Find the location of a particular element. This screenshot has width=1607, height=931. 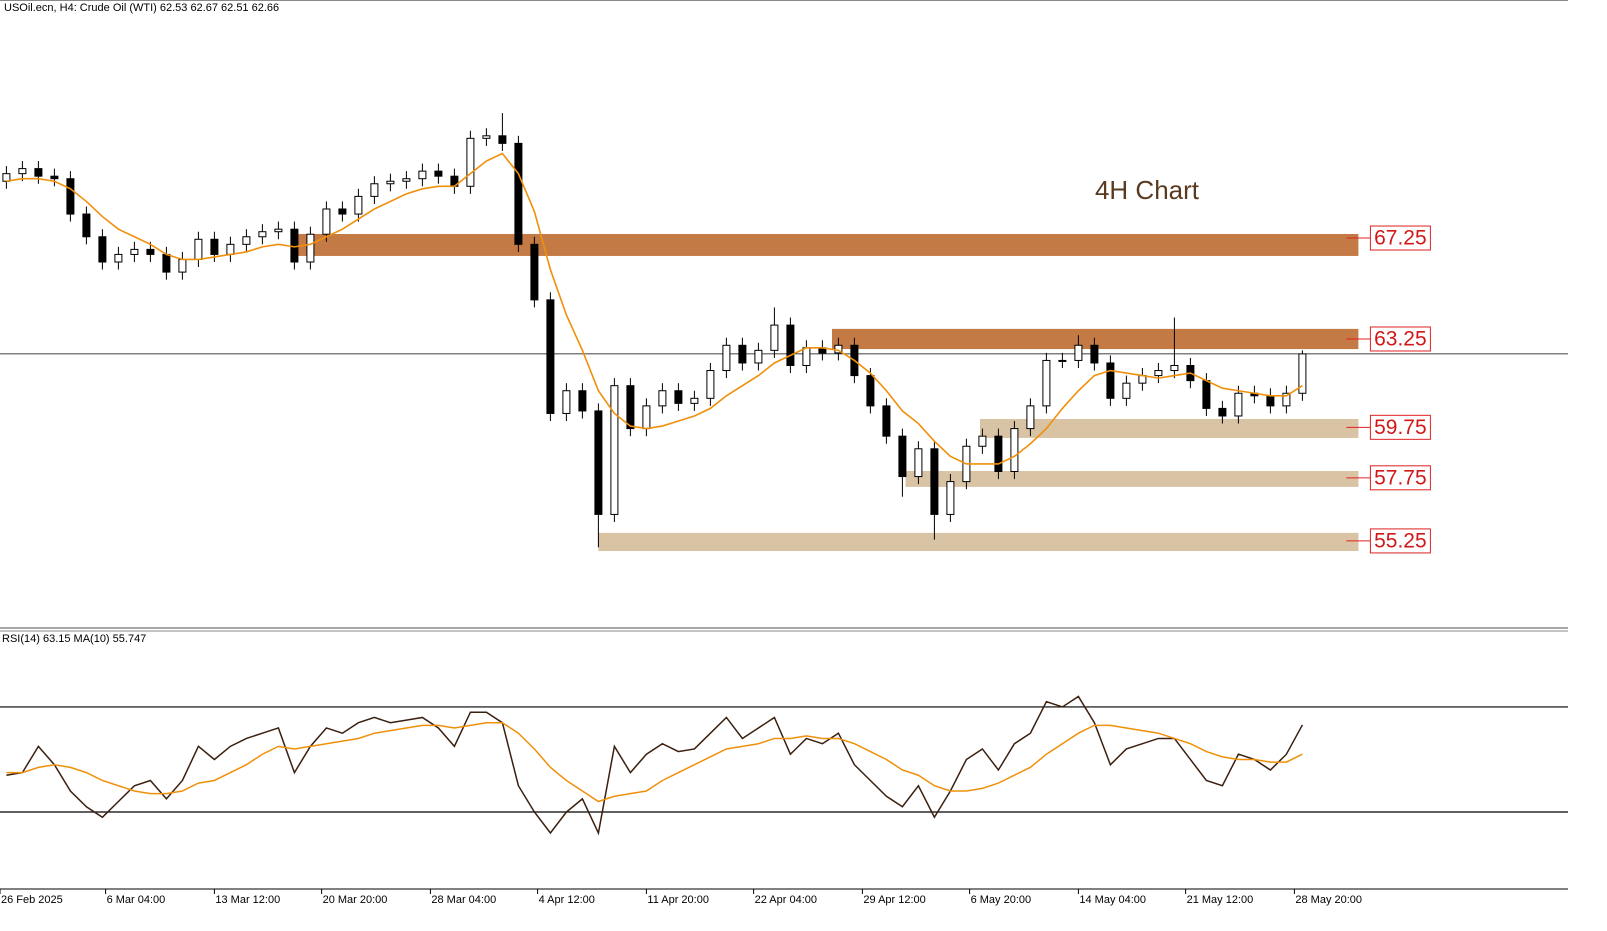

x-tick-label: 4 Apr 12:00 is located at coordinates (567, 900).